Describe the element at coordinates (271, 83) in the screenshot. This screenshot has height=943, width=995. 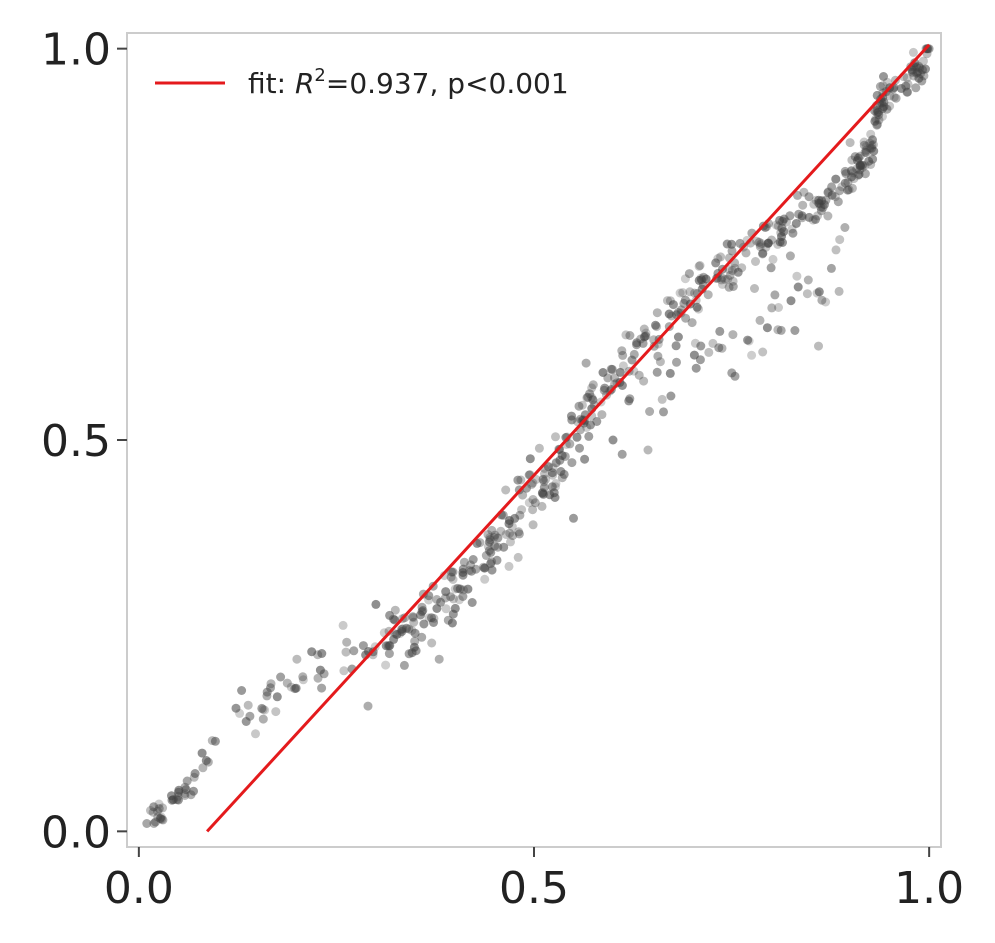
I see `legend-label-prefix: fit:` at that location.